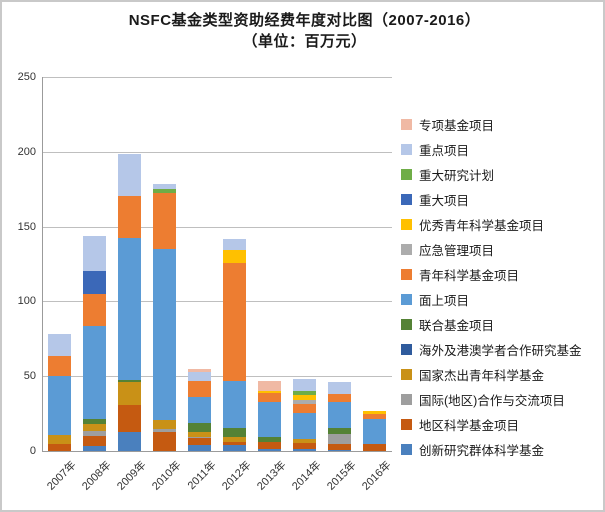 The image size is (605, 512). Describe the element at coordinates (376, 476) in the screenshot. I see `x-axis-label-2016年: 2016年` at that location.